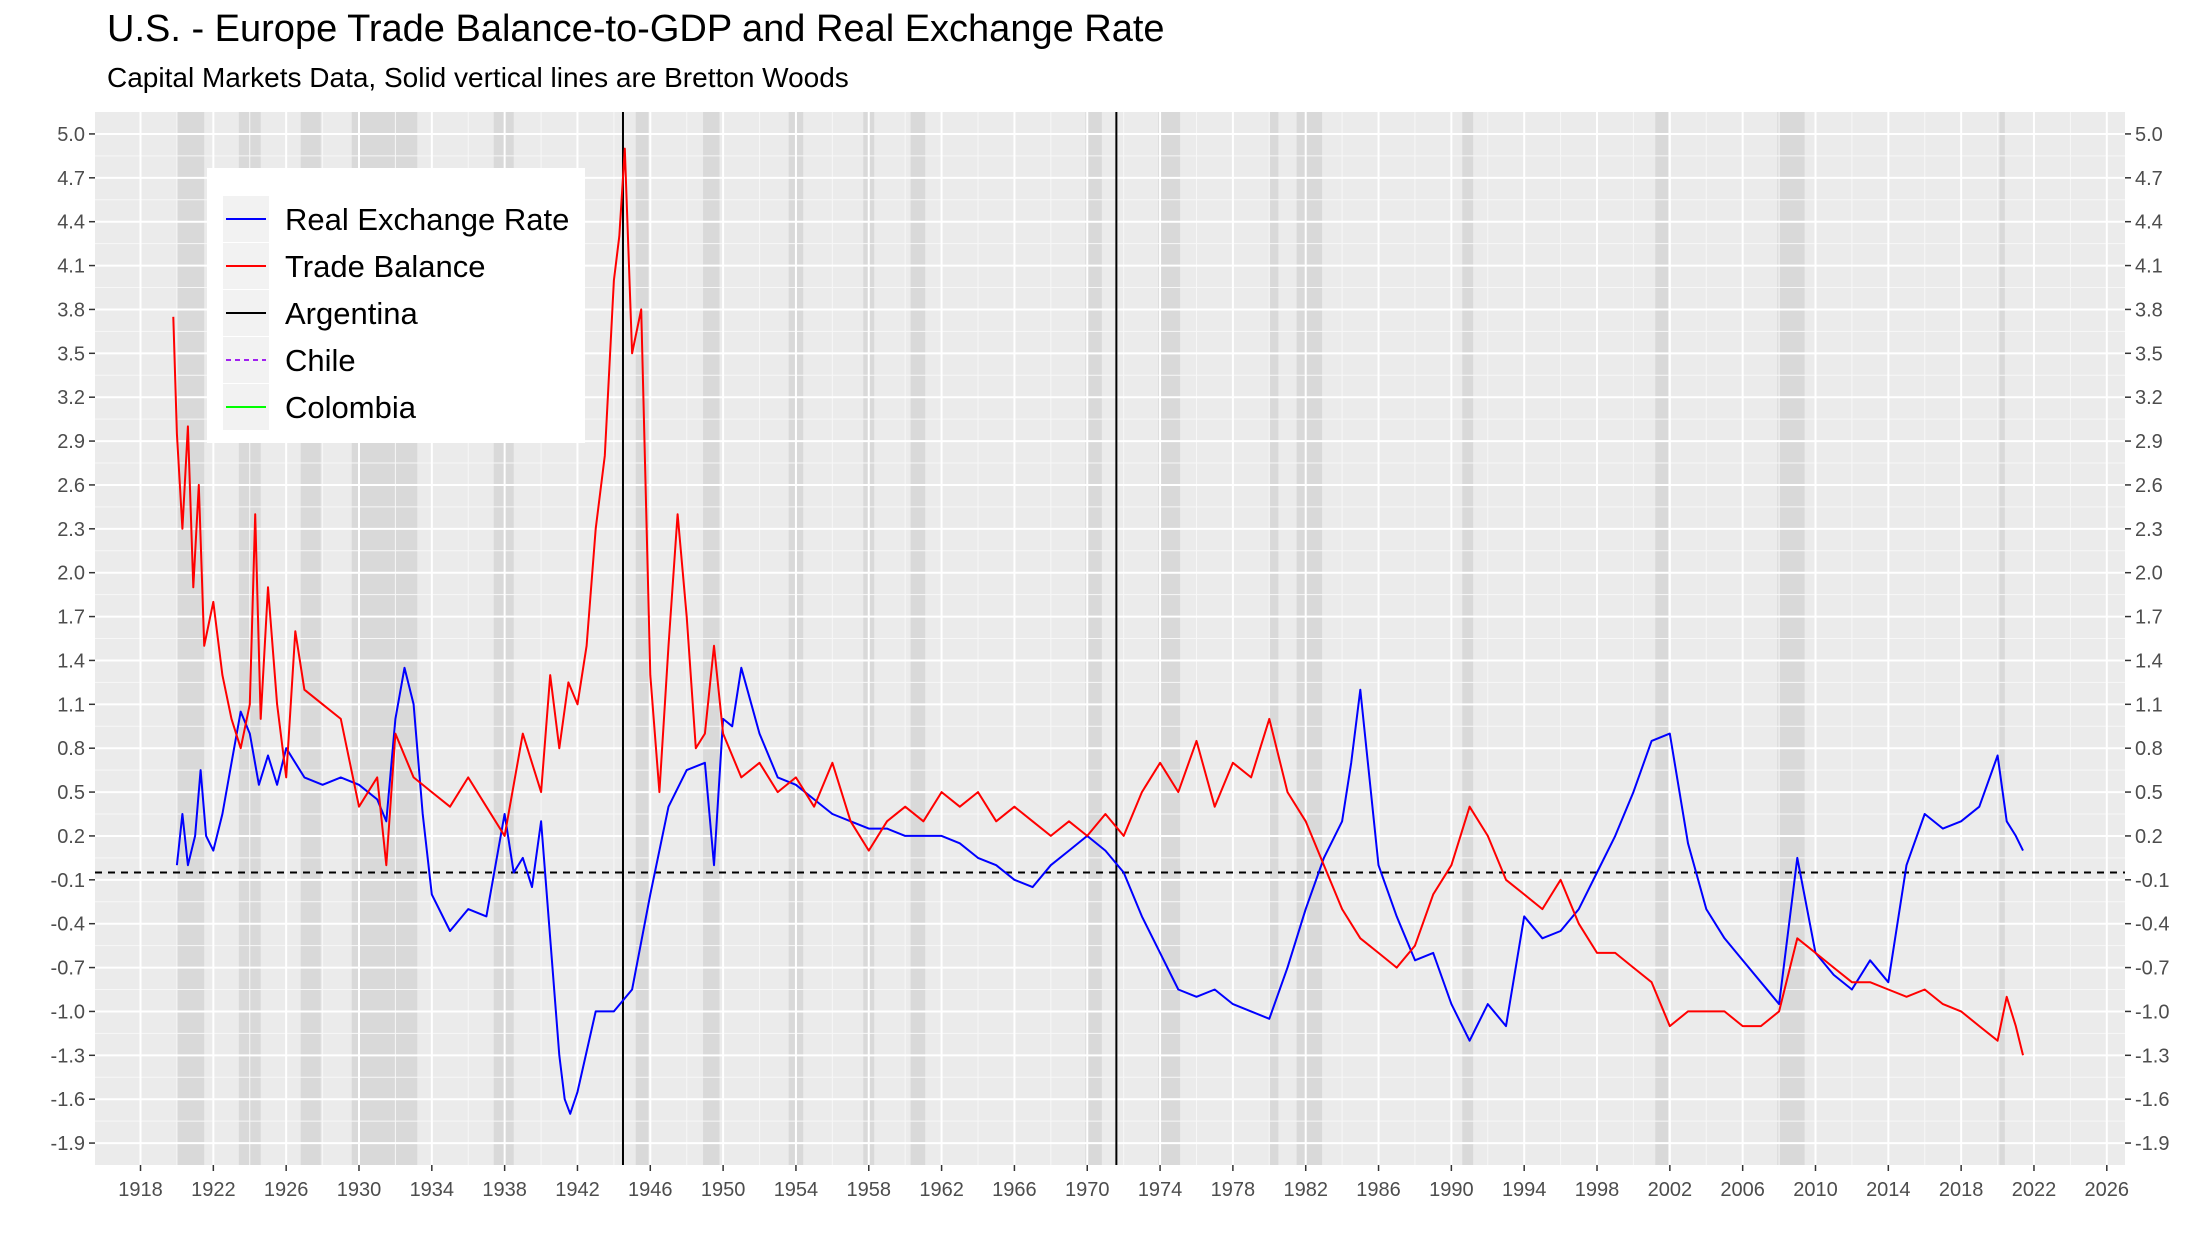 The width and height of the screenshot is (2208, 1248). Describe the element at coordinates (1378, 1190) in the screenshot. I see `x-tick-label: 1986` at that location.